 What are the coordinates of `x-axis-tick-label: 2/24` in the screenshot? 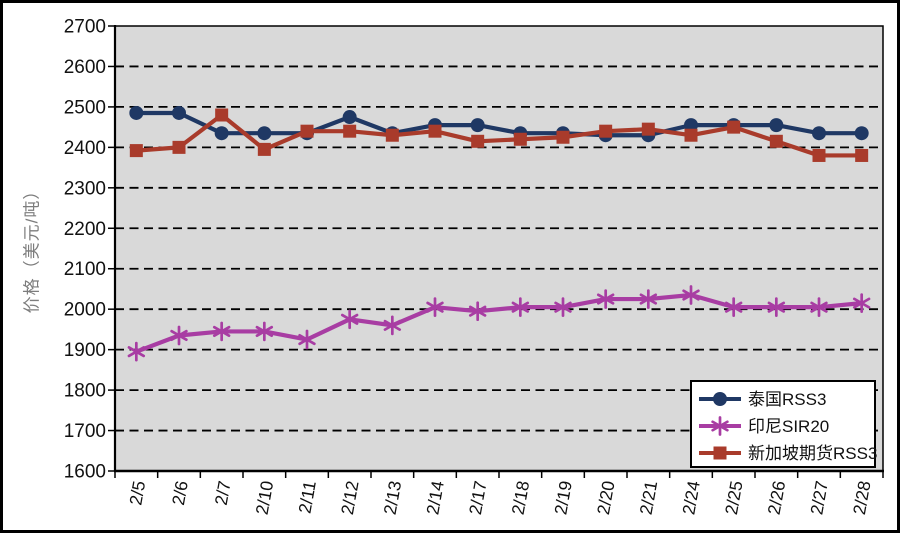 It's located at (691, 497).